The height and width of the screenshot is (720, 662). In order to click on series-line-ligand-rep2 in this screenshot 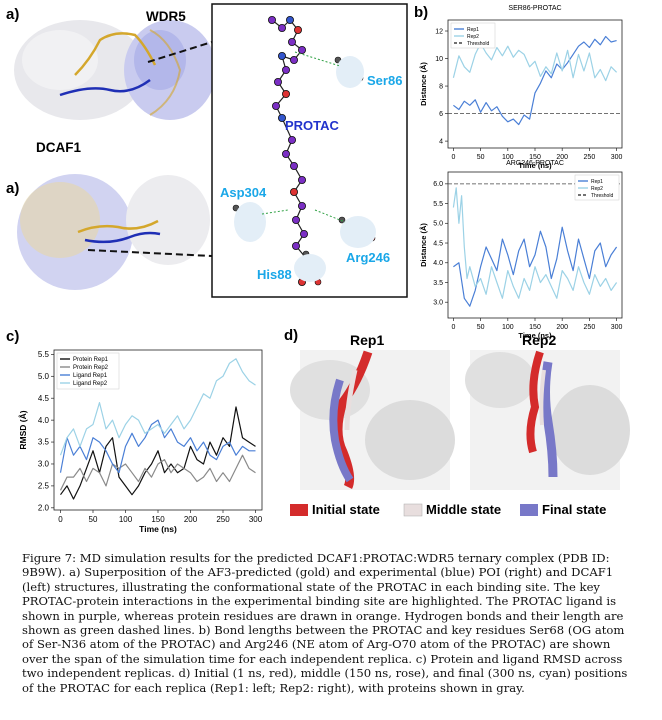, I will do `click(157, 407)`.